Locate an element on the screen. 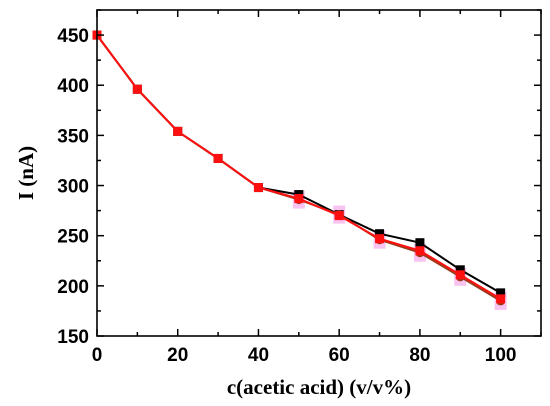  y-tick-label: 250 is located at coordinates (73, 237).